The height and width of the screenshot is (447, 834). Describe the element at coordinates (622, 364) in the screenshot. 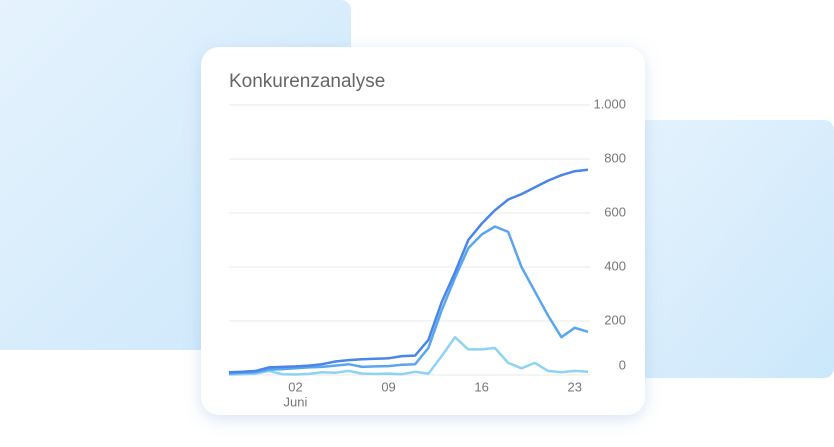

I see `y-tick-label: 0` at that location.